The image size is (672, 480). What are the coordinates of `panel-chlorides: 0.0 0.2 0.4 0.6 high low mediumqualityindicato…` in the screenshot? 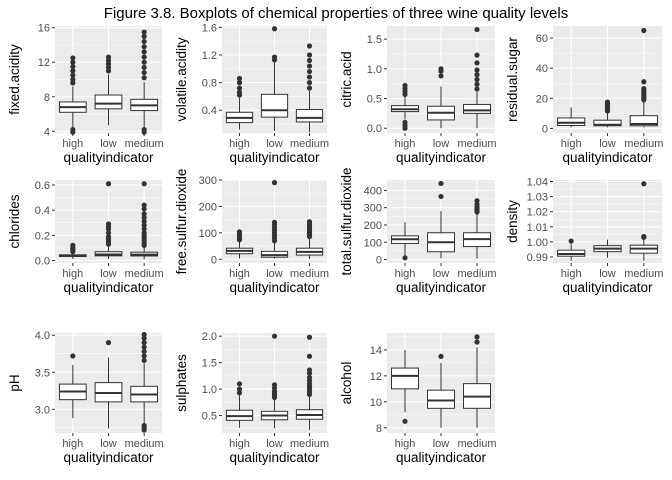 It's located at (85, 237).